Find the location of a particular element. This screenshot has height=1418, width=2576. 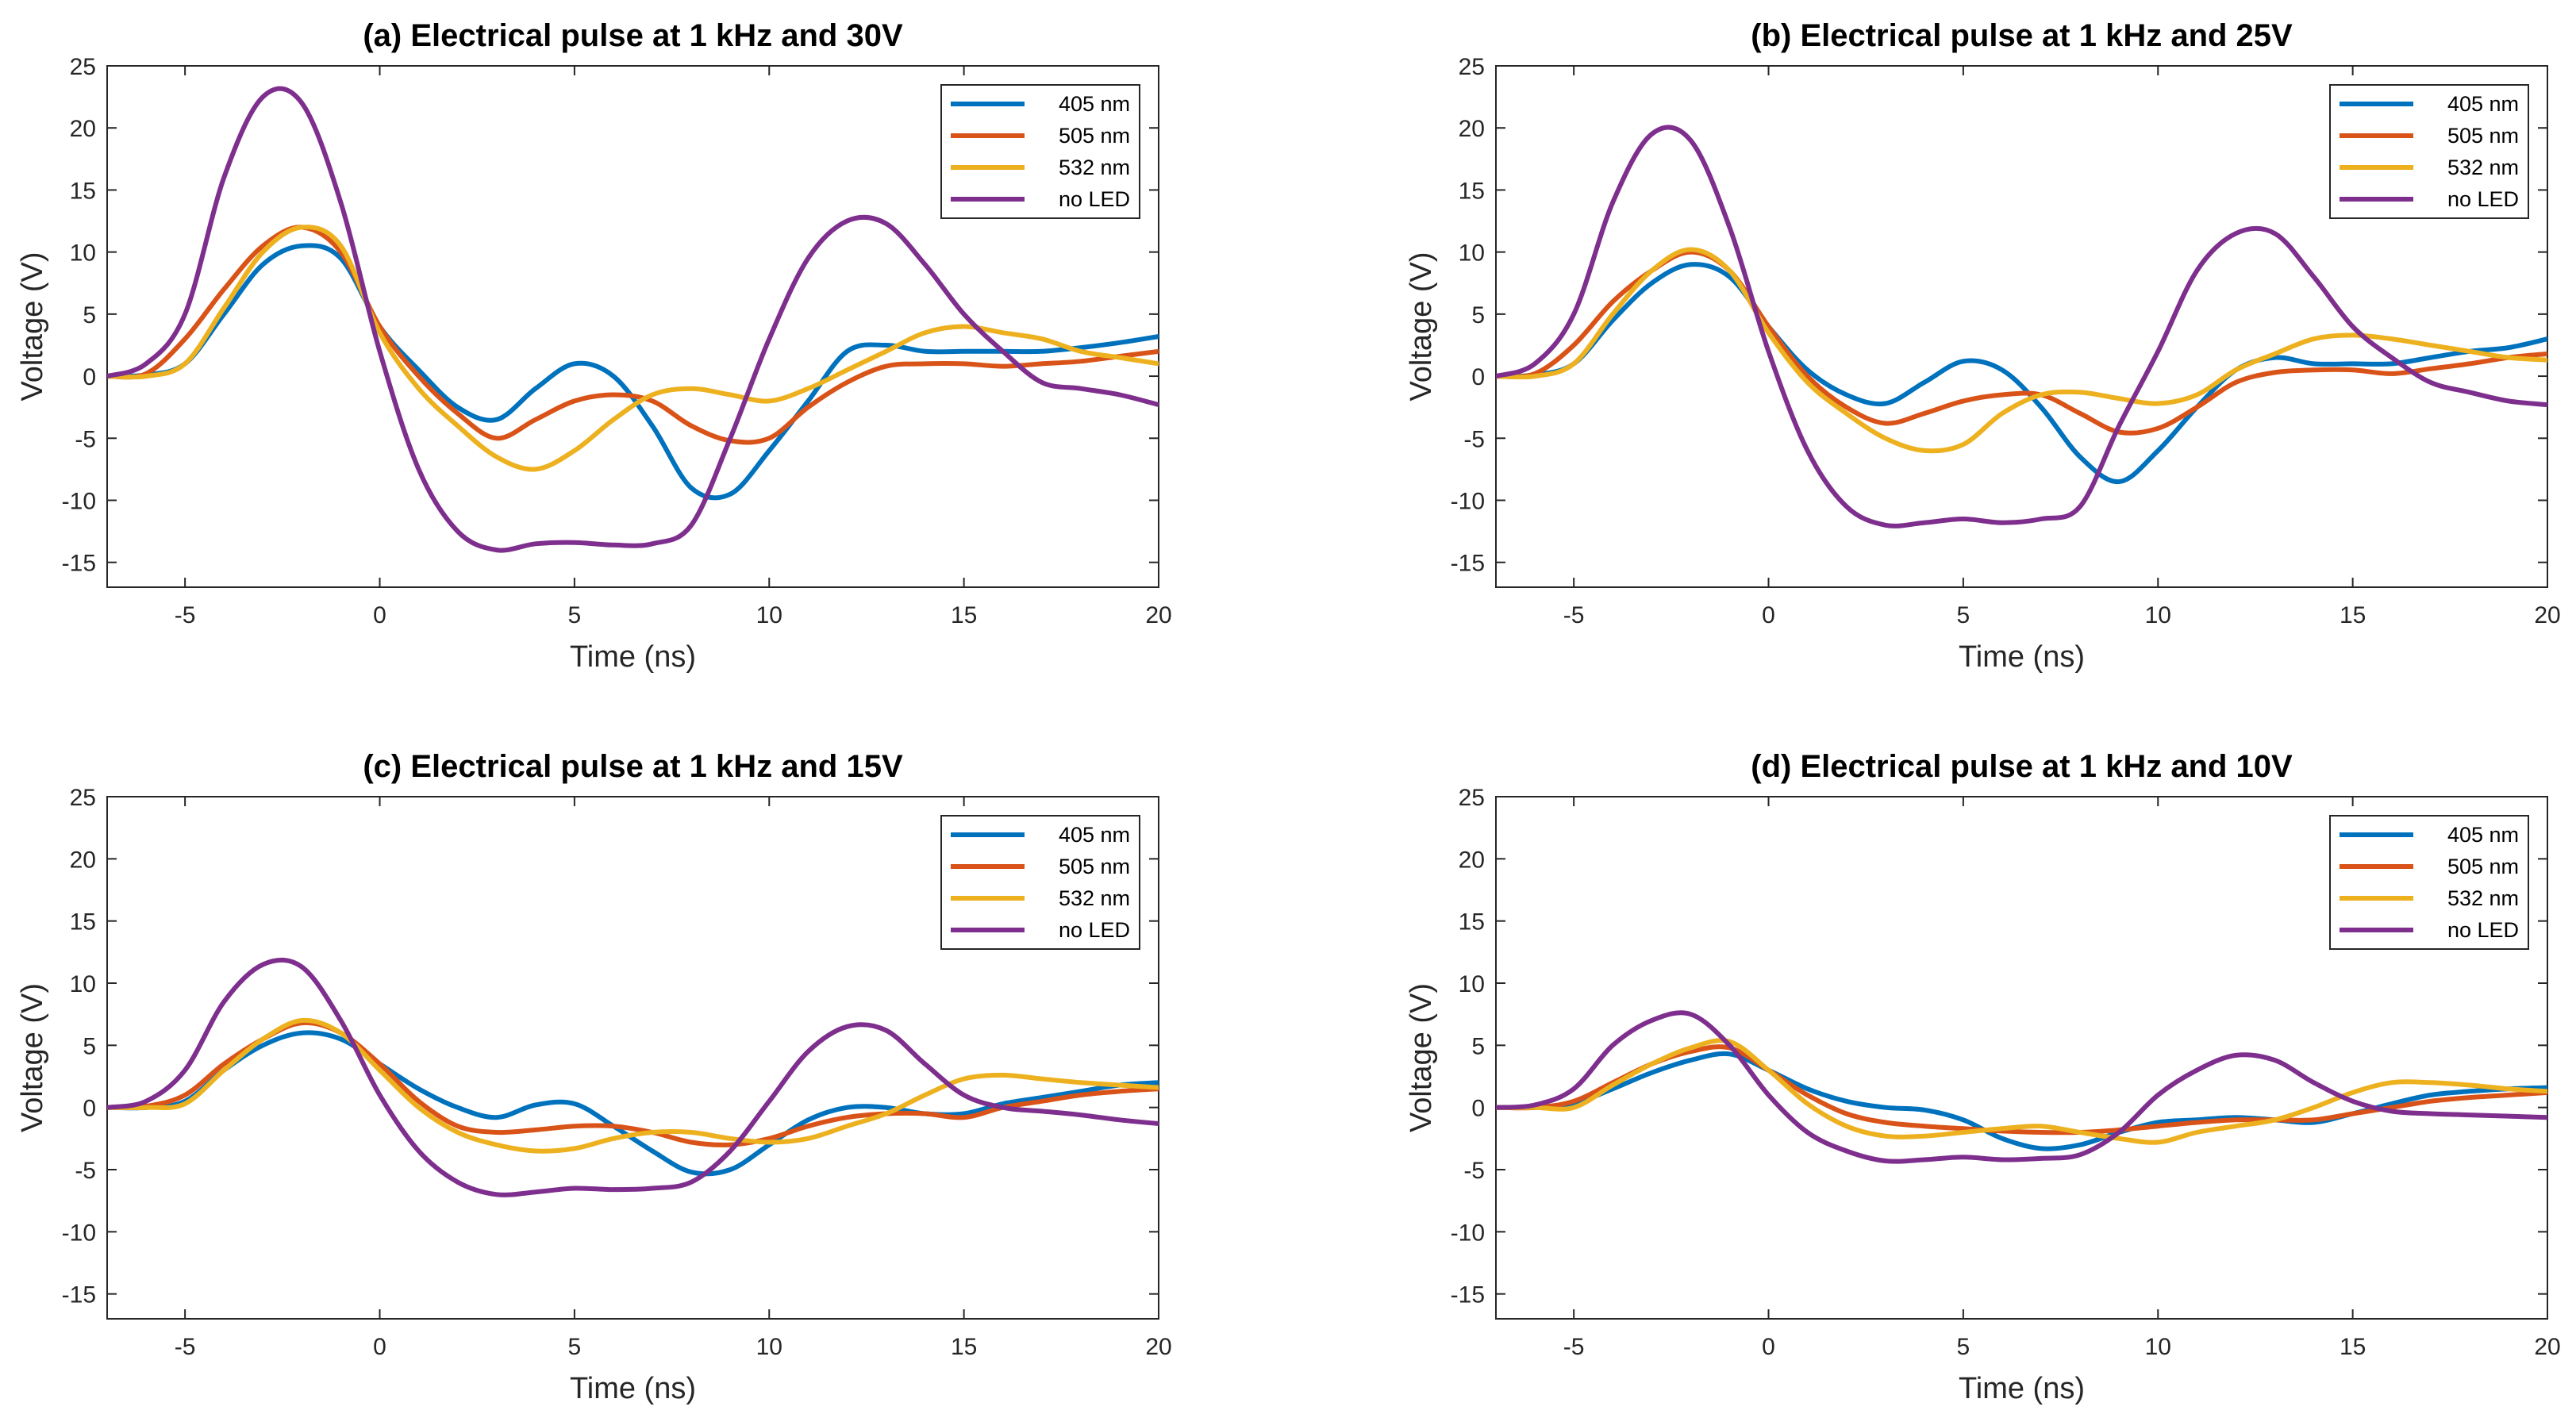

chart-title: (a) Electrical pulse at 1 kHz and 30V is located at coordinates (633, 35).